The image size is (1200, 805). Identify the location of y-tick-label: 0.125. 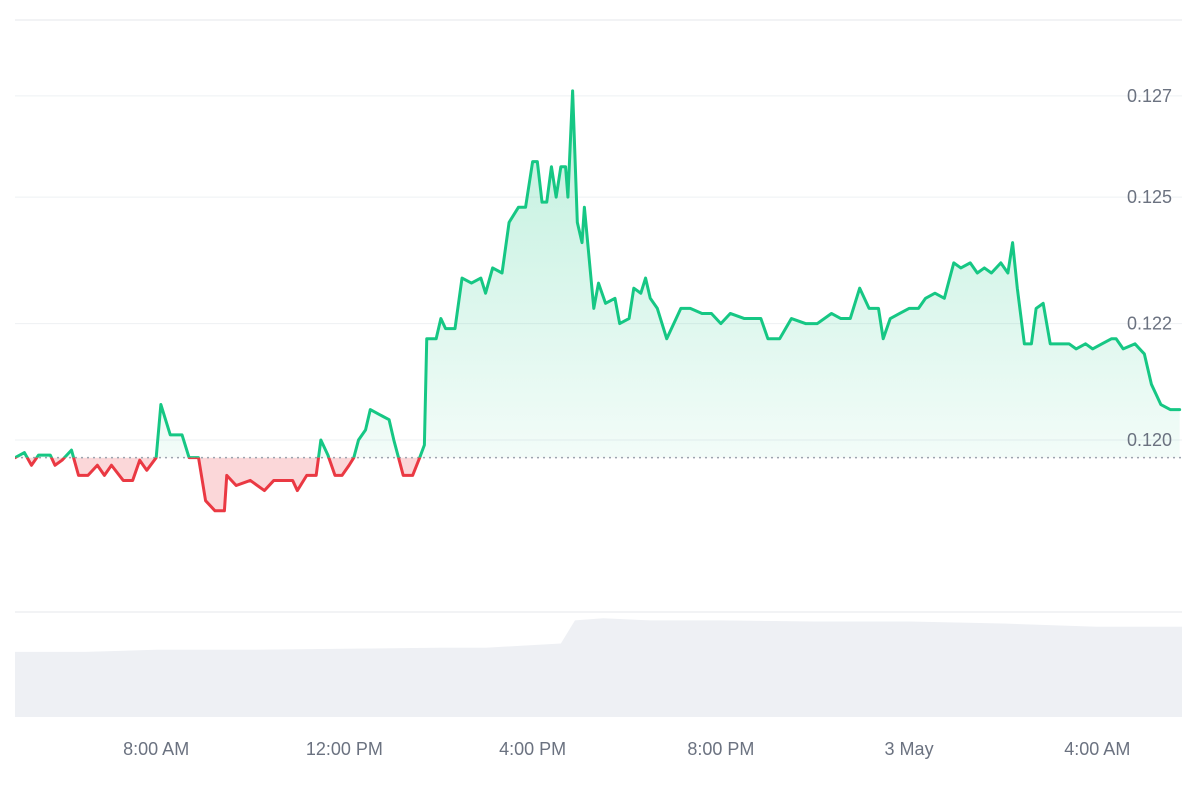
(1149, 197).